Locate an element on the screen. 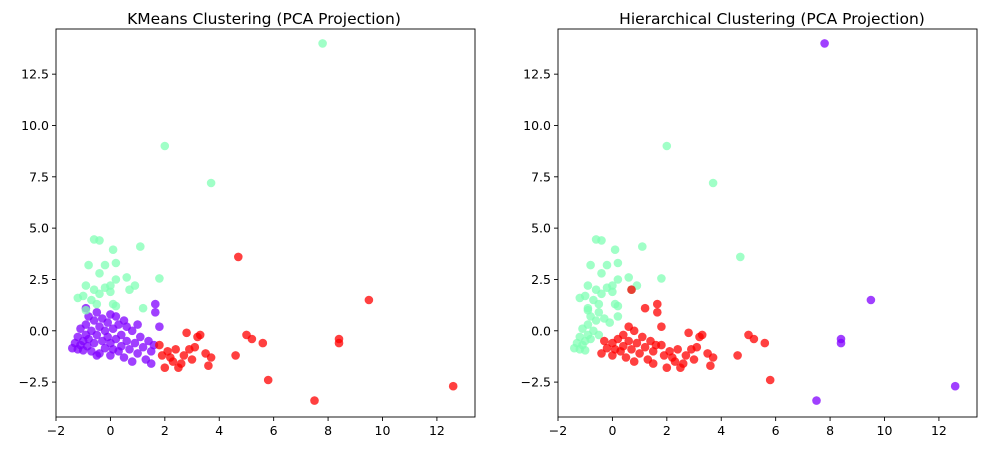 This screenshot has width=993, height=451. x-tick-label: 4 is located at coordinates (721, 430).